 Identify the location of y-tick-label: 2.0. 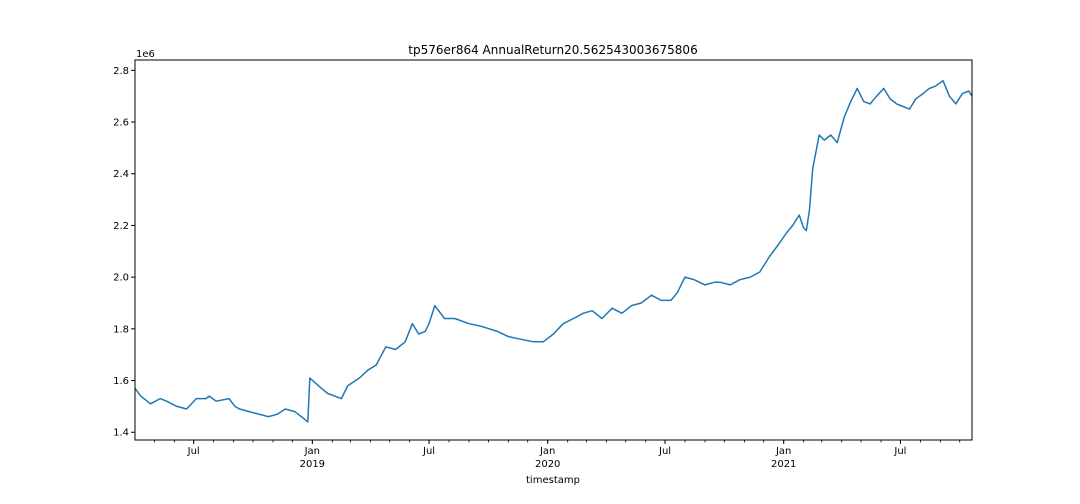
(121, 278).